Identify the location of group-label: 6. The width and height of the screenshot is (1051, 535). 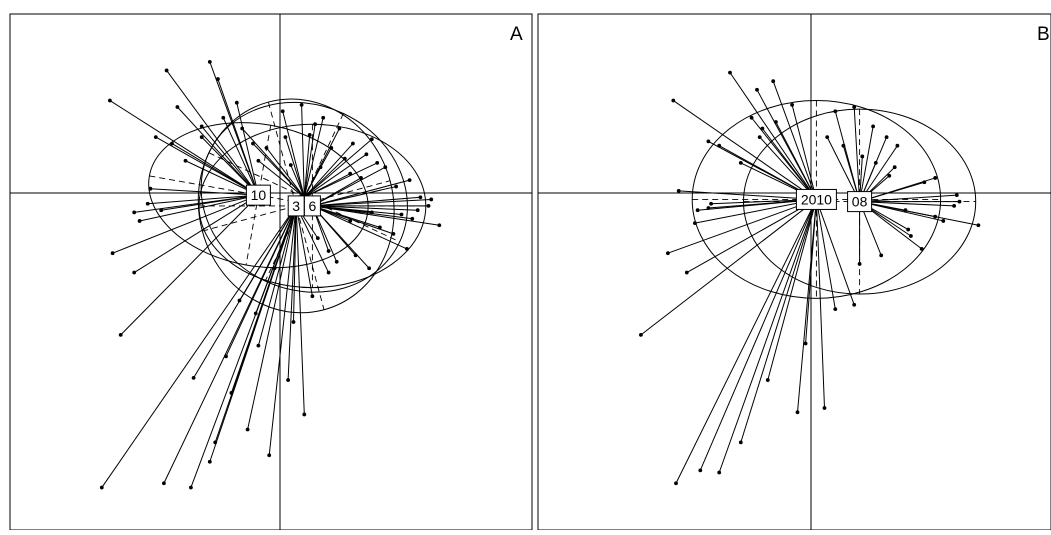
(313, 206).